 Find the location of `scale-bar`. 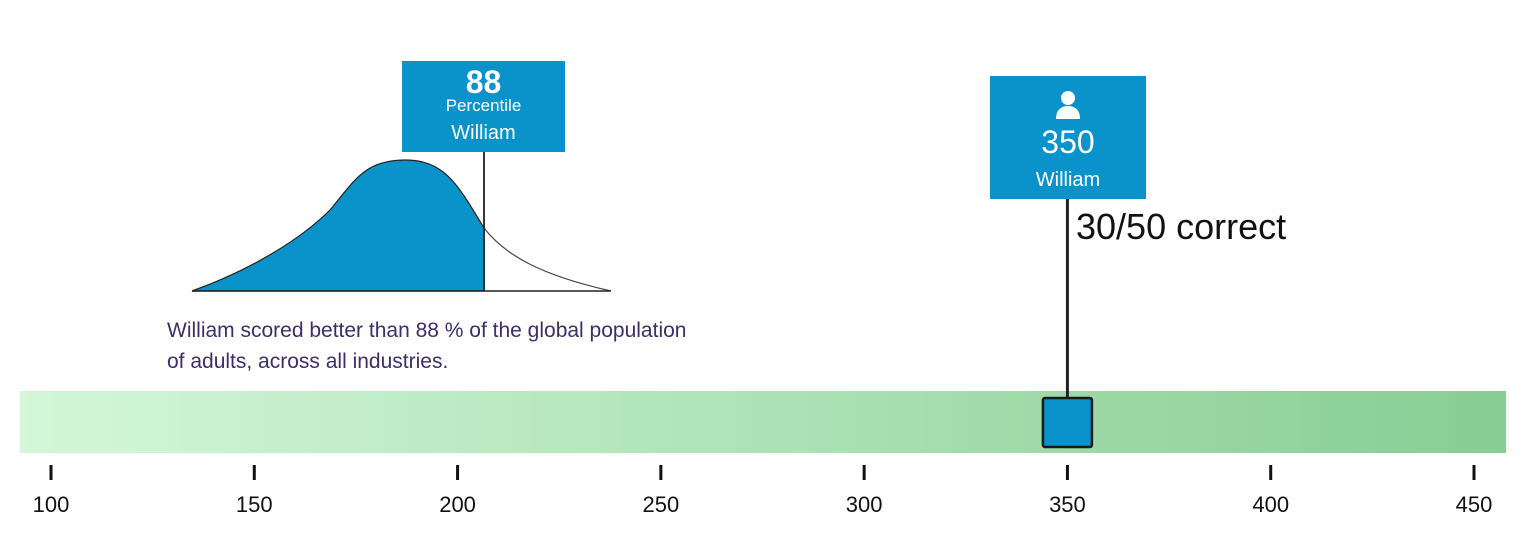

scale-bar is located at coordinates (763, 422).